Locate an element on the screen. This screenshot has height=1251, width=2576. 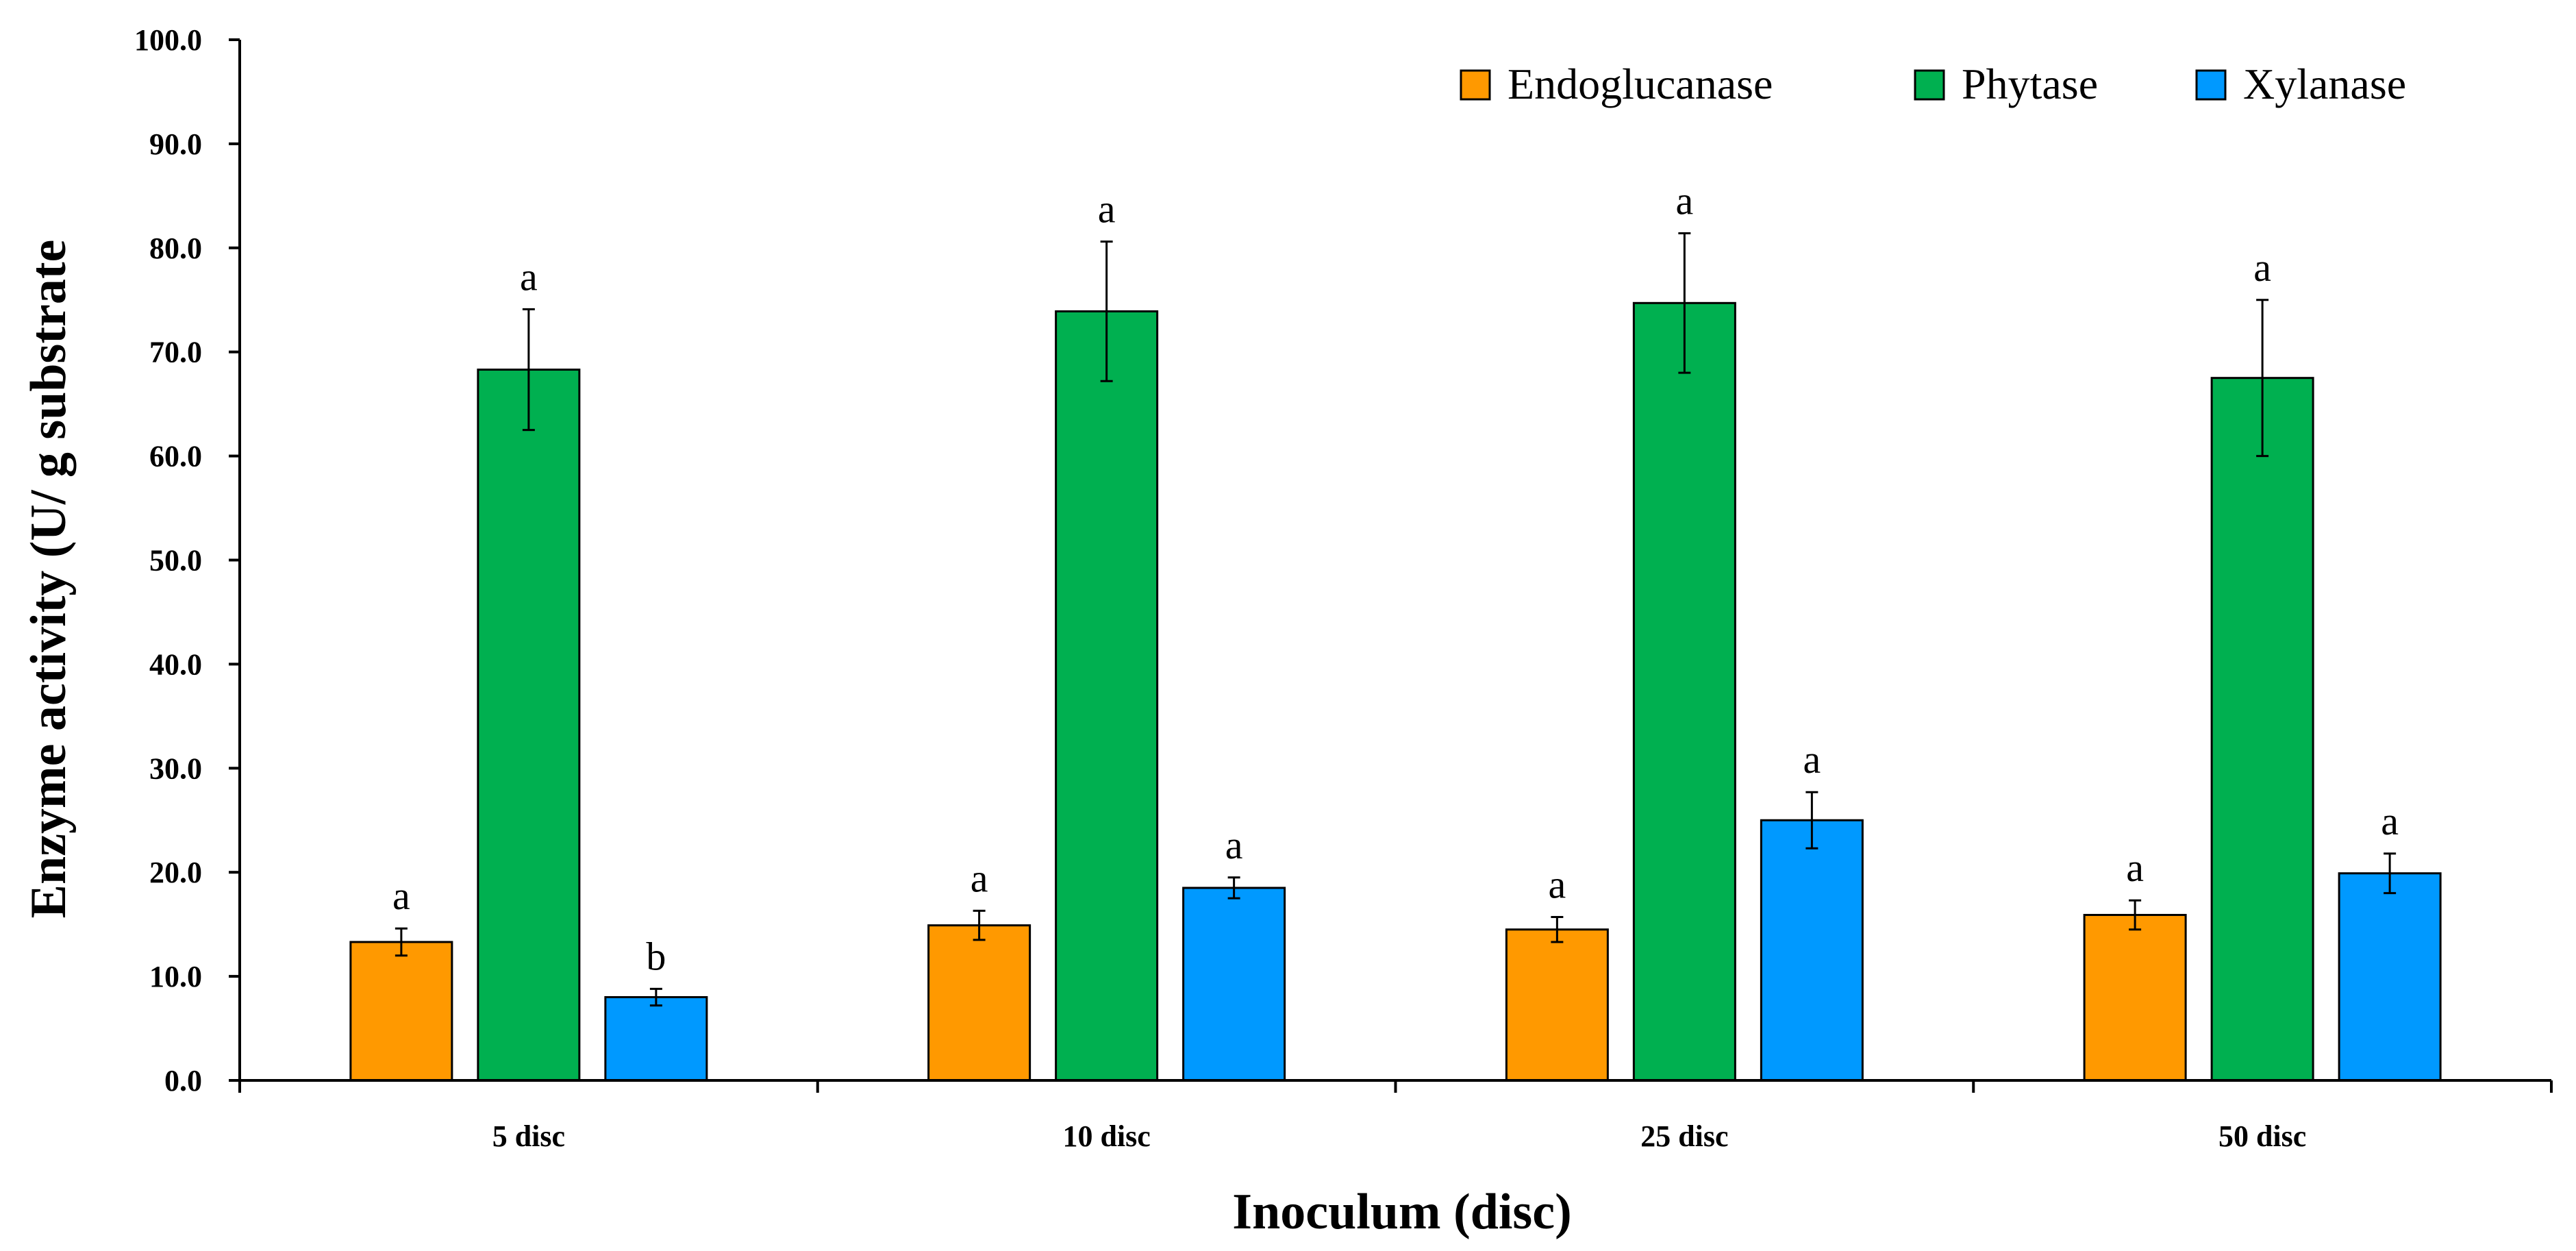
chart-legend: Endoglucanase Phytase Xylanase is located at coordinates (1933, 84).